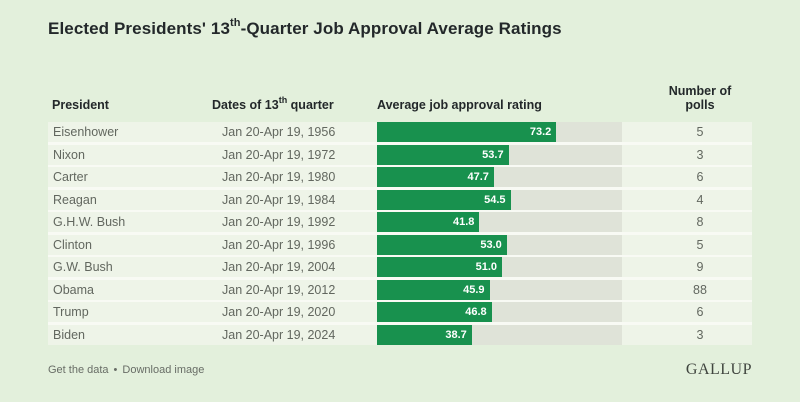 The width and height of the screenshot is (800, 402). Describe the element at coordinates (89, 222) in the screenshot. I see `president-cell: G.H.W. Bush` at that location.